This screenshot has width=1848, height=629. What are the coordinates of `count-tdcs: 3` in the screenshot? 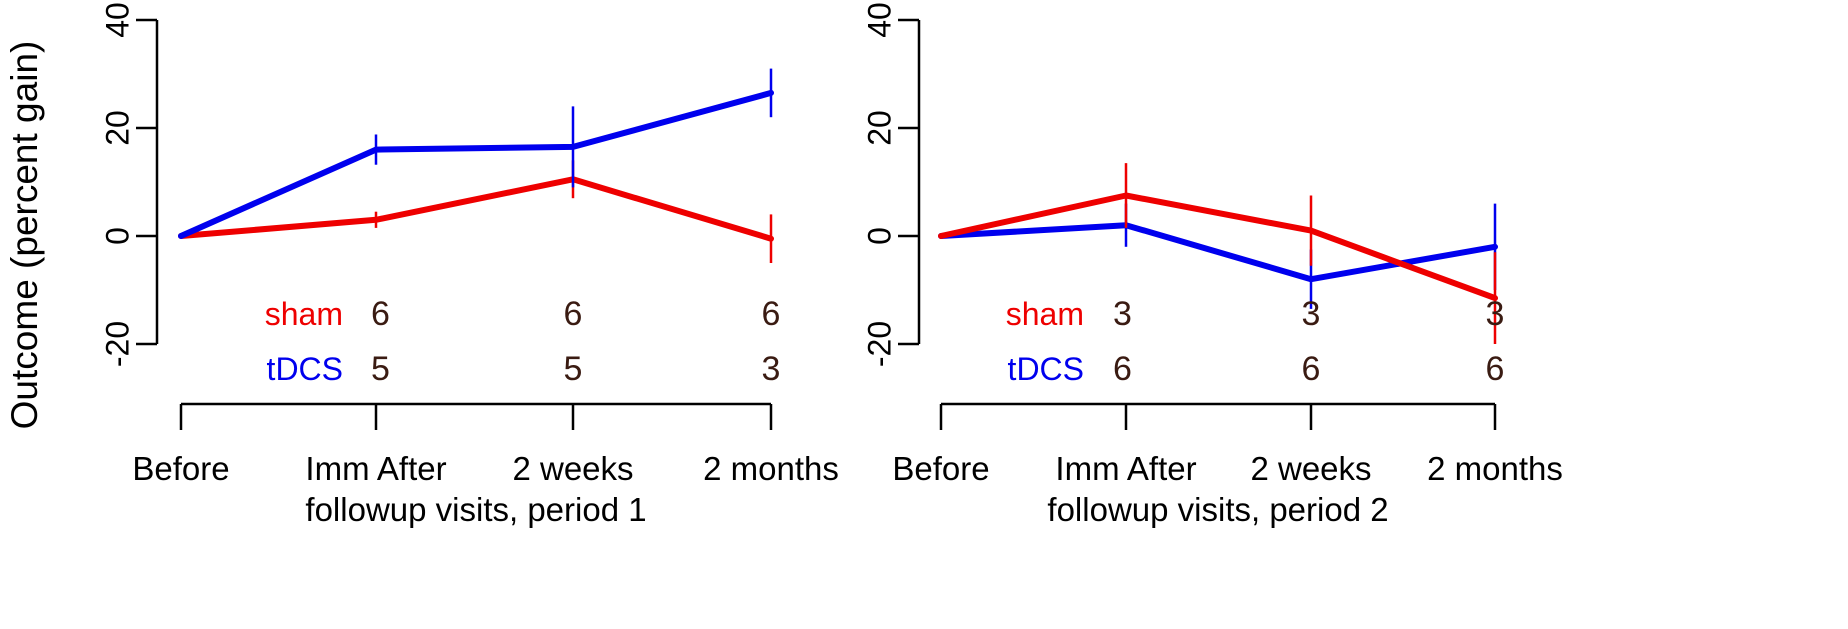 It's located at (771, 369).